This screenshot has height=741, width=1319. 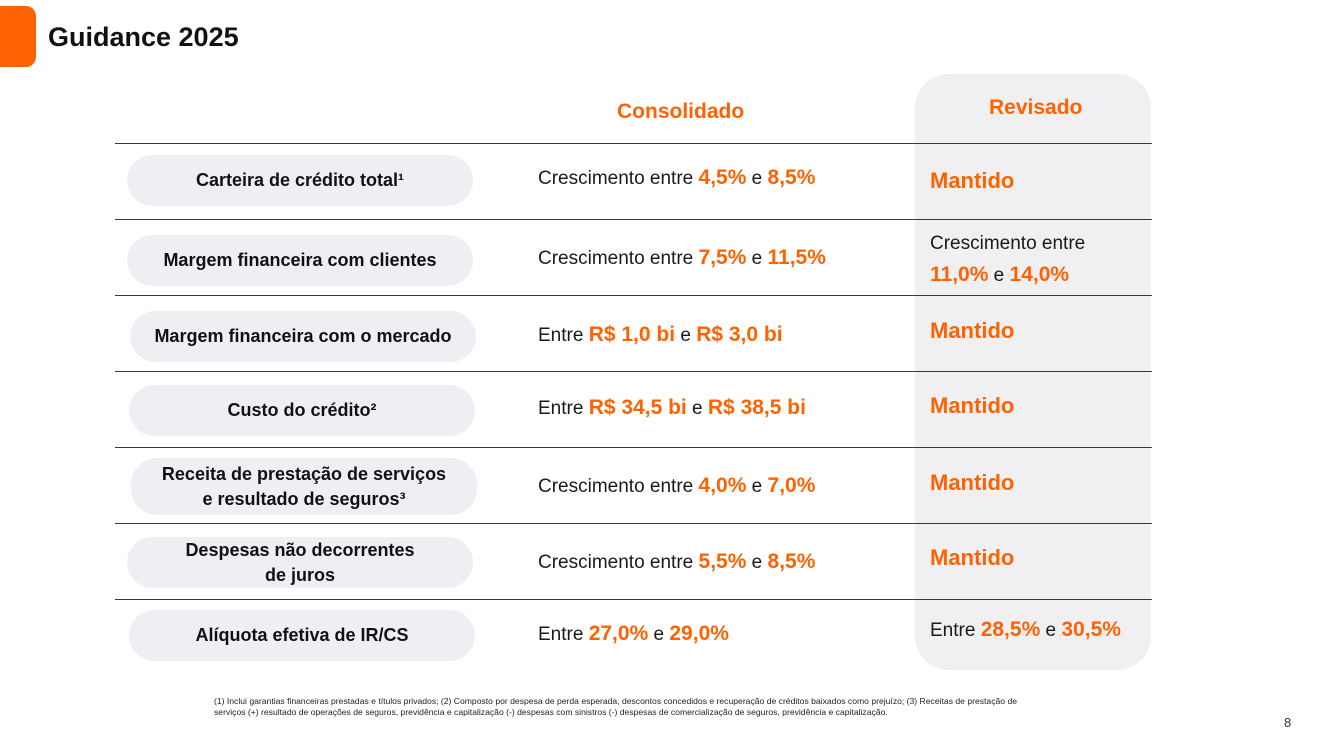 I want to click on value-low: R$ 1,0 bi, so click(x=632, y=334).